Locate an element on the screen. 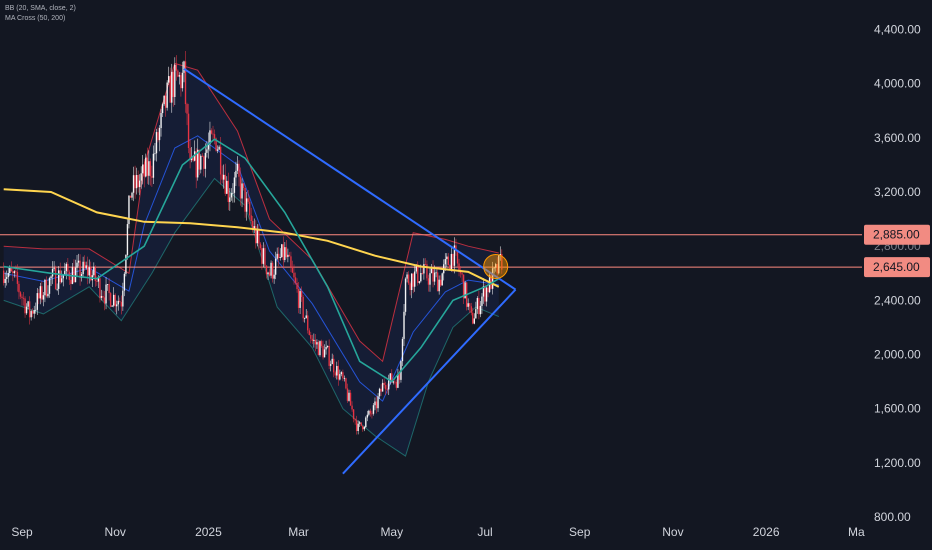 Image resolution: width=932 pixels, height=550 pixels. x-axis: Sep Nov 2025 Mar May Jul Sep Nov 2026 Ma is located at coordinates (438, 532).